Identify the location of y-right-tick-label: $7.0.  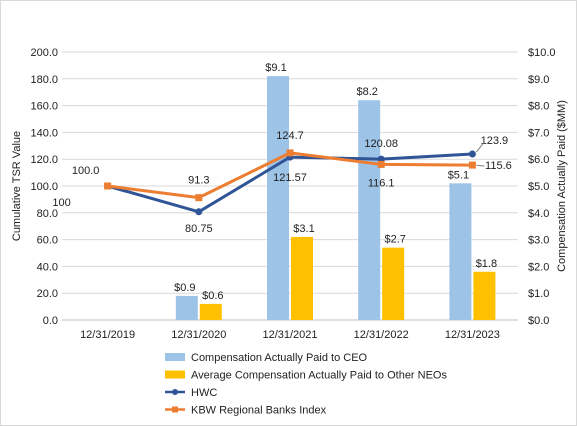
(538, 133).